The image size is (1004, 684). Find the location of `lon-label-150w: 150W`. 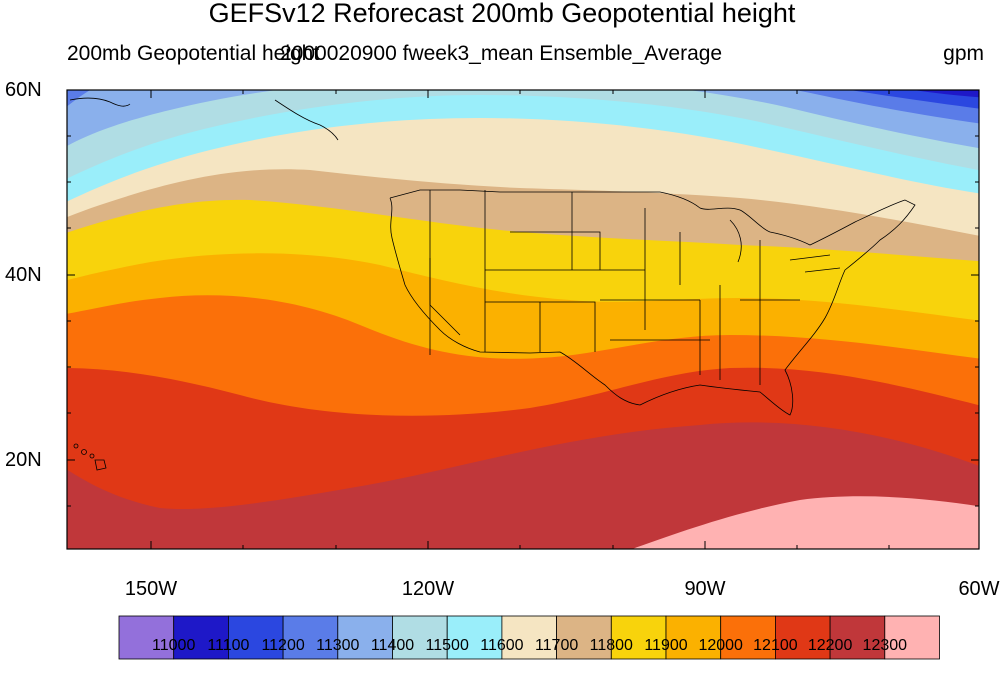

lon-label-150w: 150W is located at coordinates (151, 589).